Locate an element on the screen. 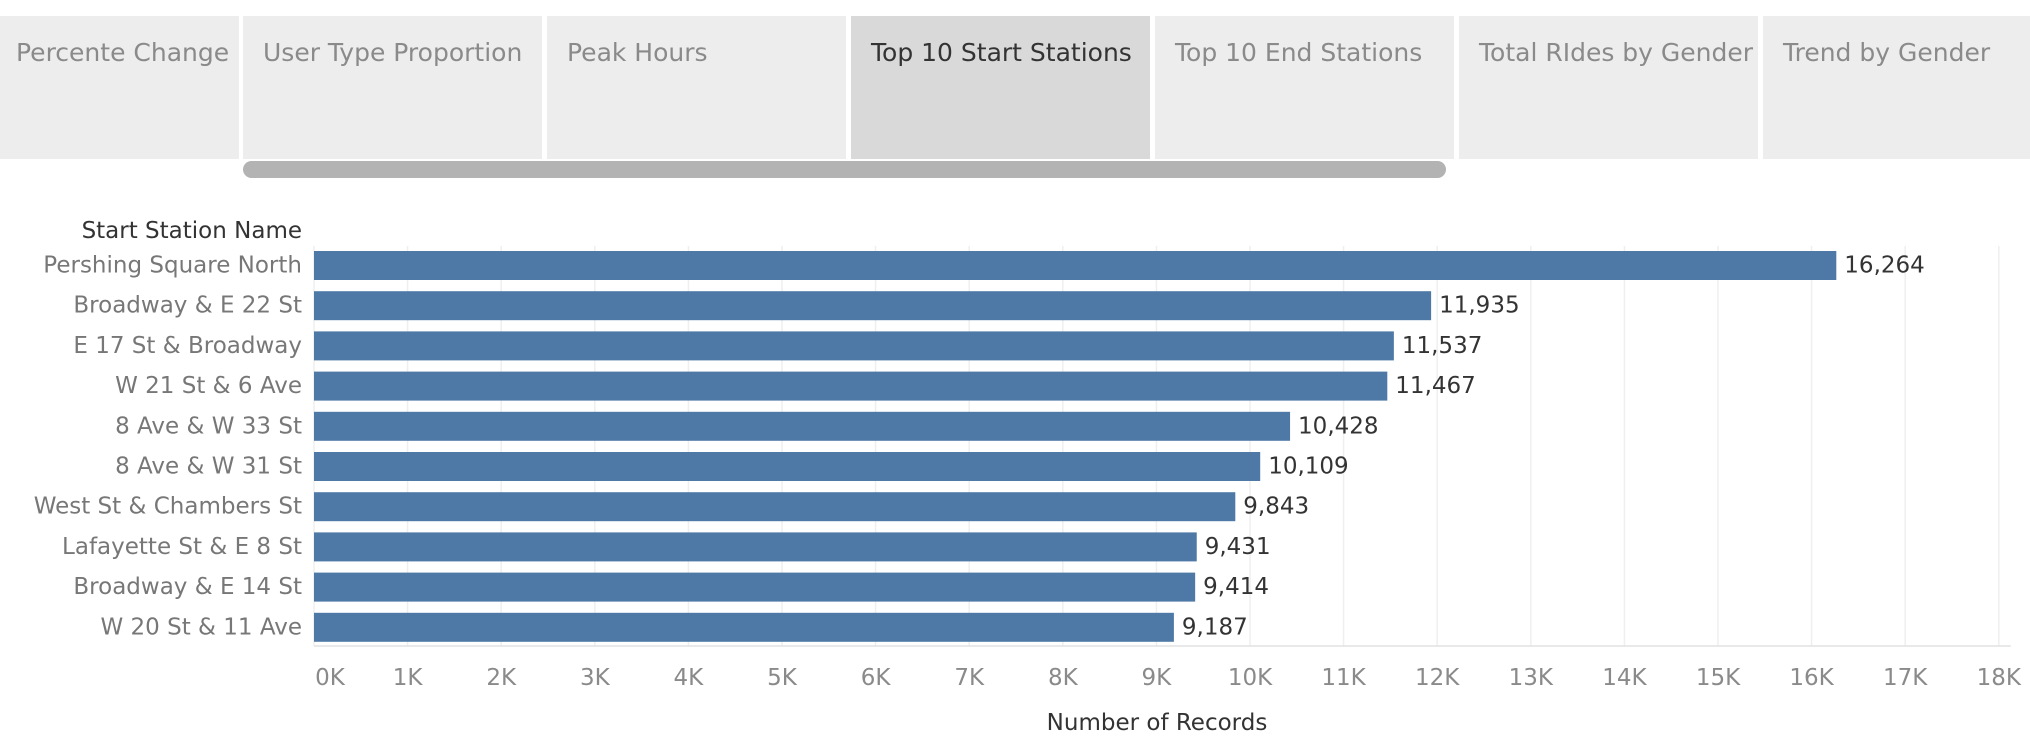 The width and height of the screenshot is (2030, 756). x-tick-label-4k: 4K is located at coordinates (689, 678).